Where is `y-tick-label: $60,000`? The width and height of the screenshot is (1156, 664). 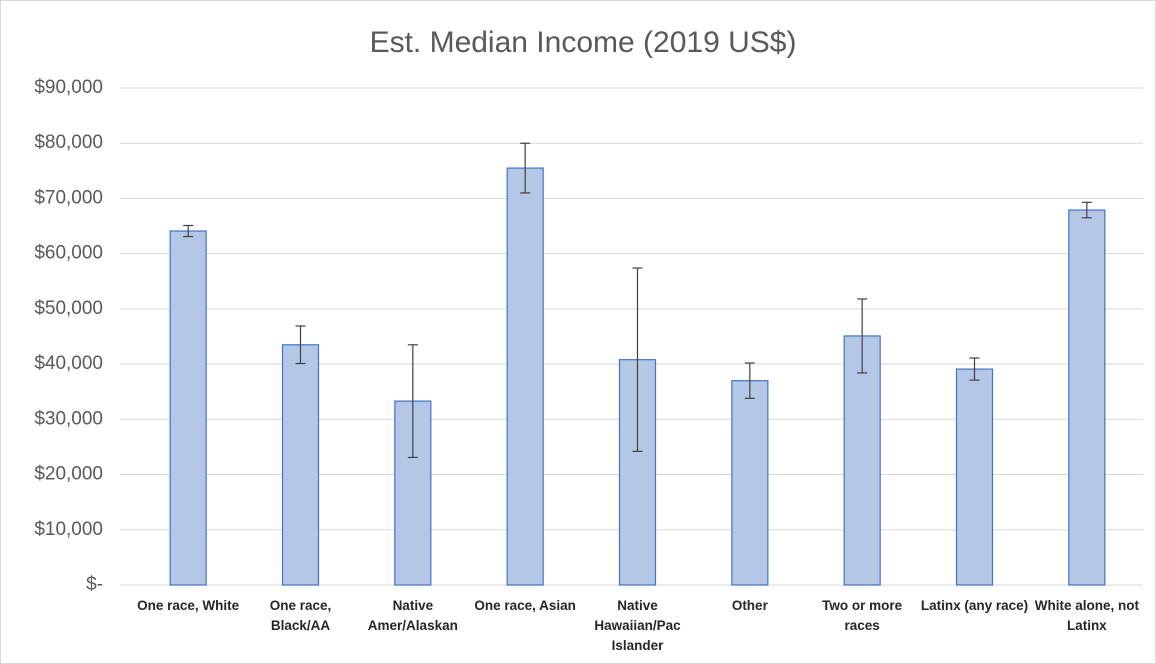 y-tick-label: $60,000 is located at coordinates (68, 253).